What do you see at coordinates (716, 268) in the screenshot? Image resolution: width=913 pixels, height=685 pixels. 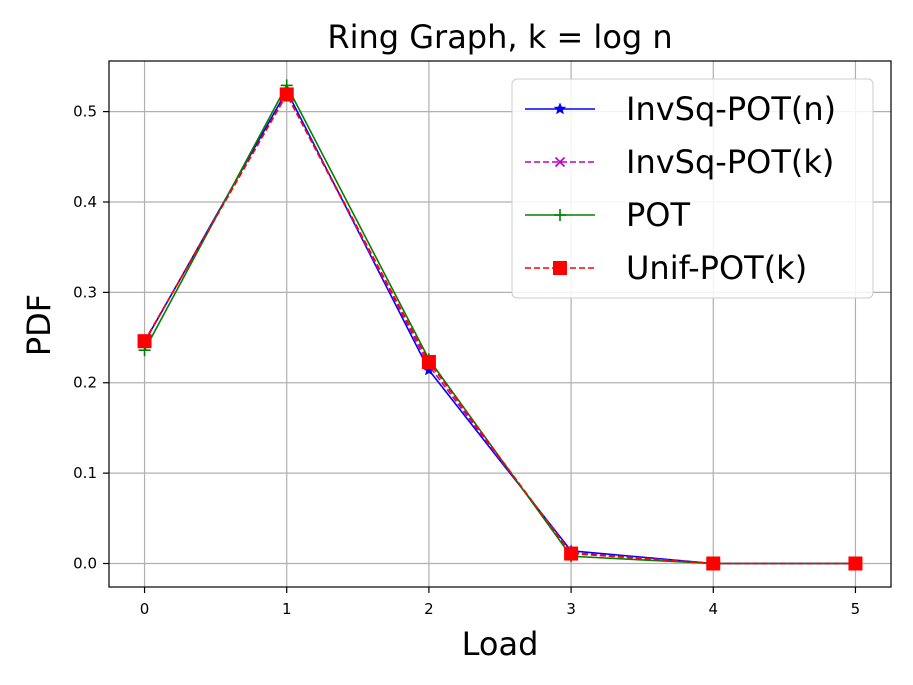 I see `legend-label: Unif-POT(k)` at bounding box center [716, 268].